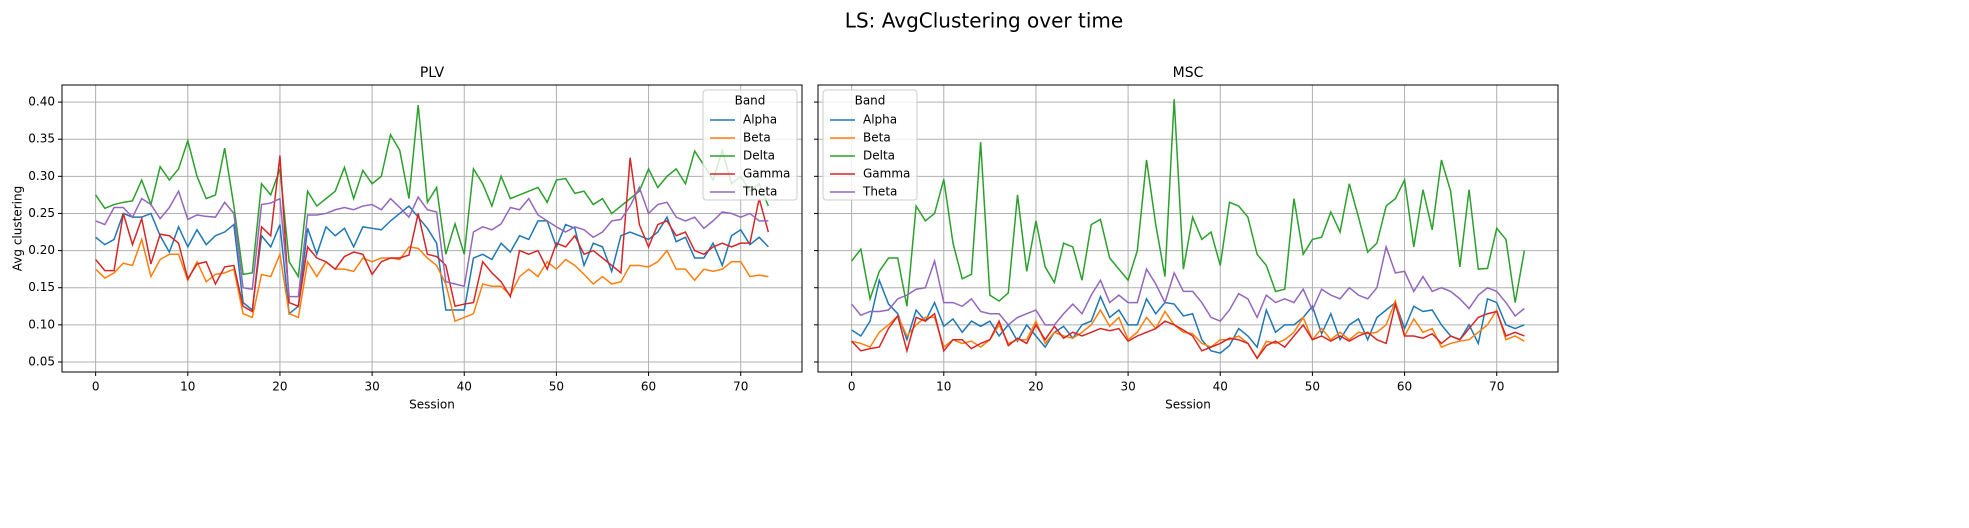  What do you see at coordinates (984, 21) in the screenshot?
I see `figure-title: LS: AvgClustering over time` at bounding box center [984, 21].